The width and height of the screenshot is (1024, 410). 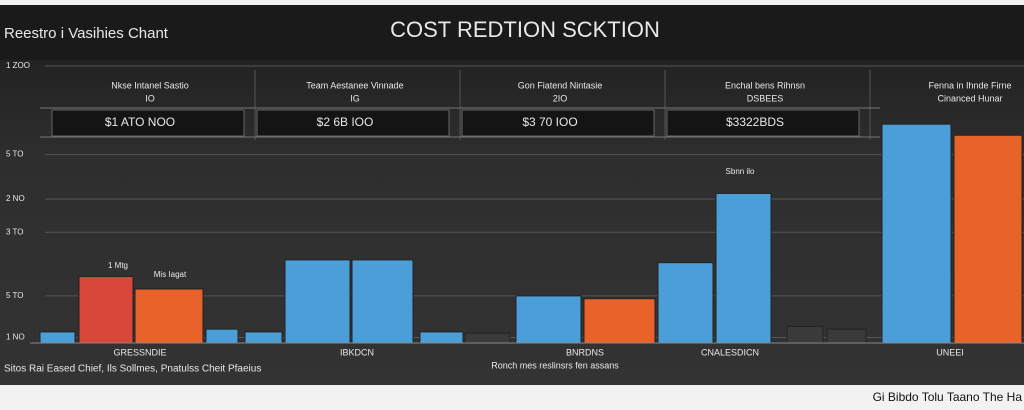 I want to click on card-amount: $3322BDS, so click(x=755, y=122).